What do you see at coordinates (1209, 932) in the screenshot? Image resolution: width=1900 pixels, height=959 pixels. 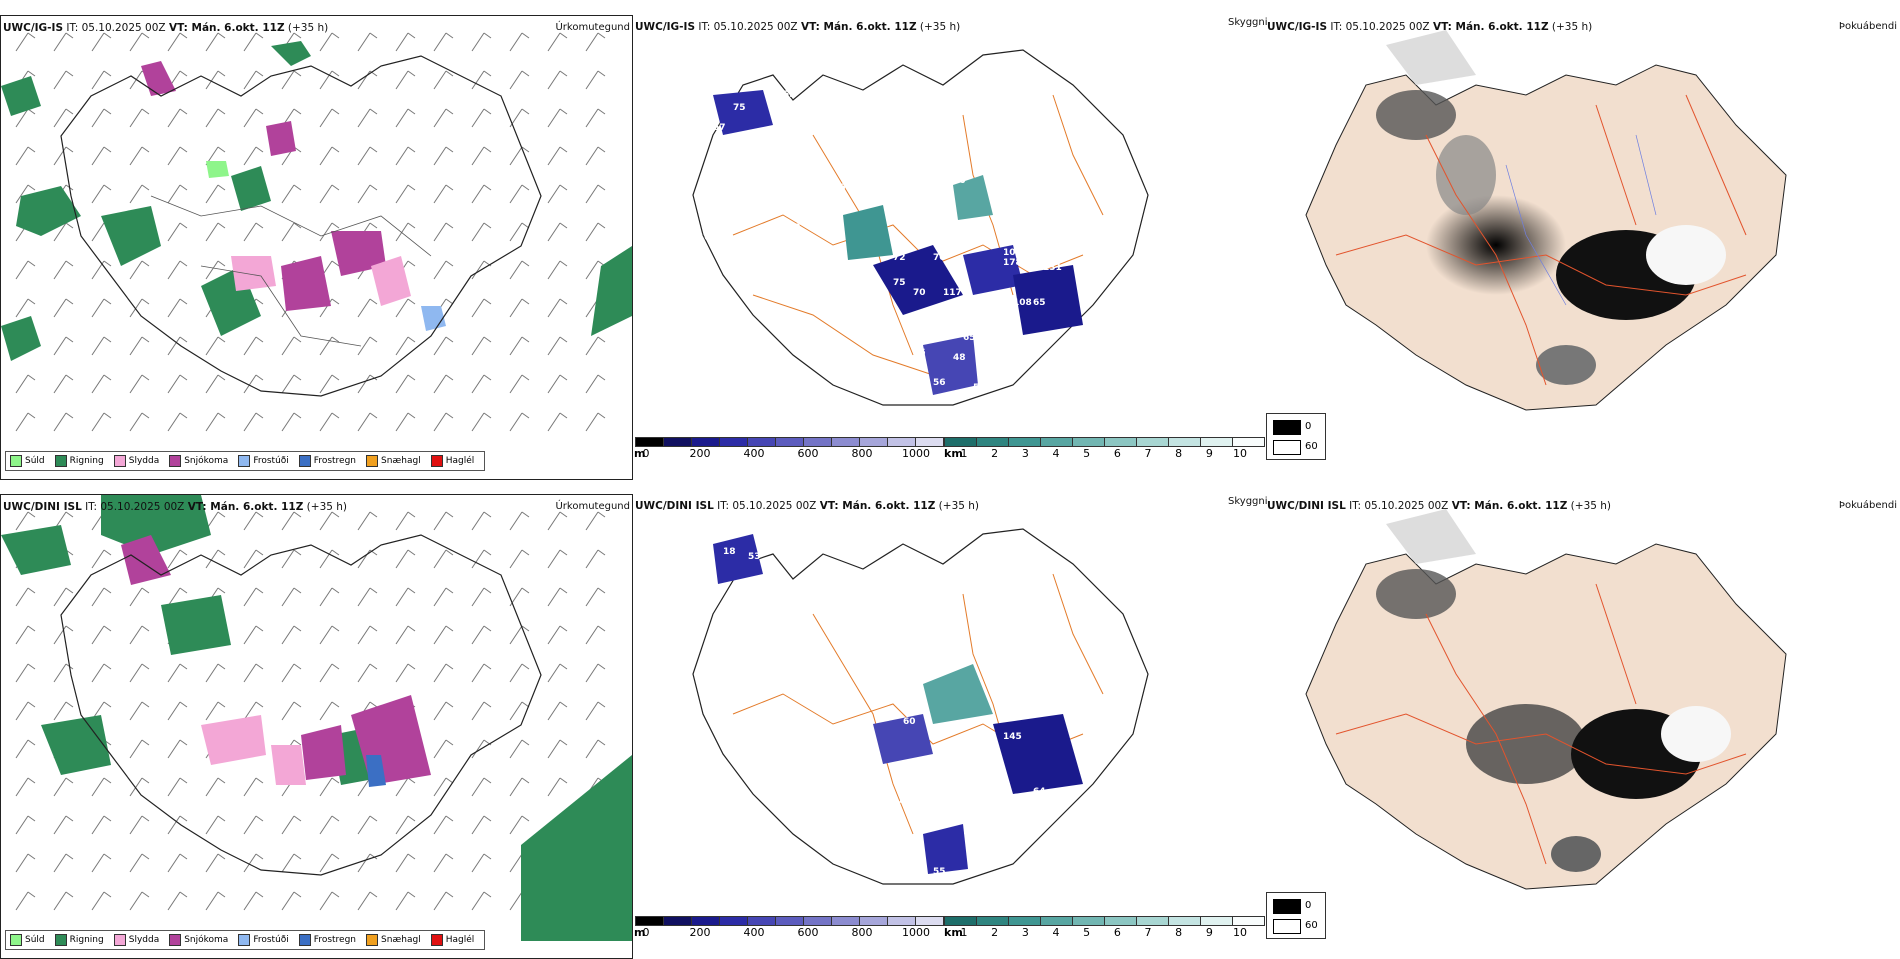 I see `tick-label: 9` at bounding box center [1209, 932].